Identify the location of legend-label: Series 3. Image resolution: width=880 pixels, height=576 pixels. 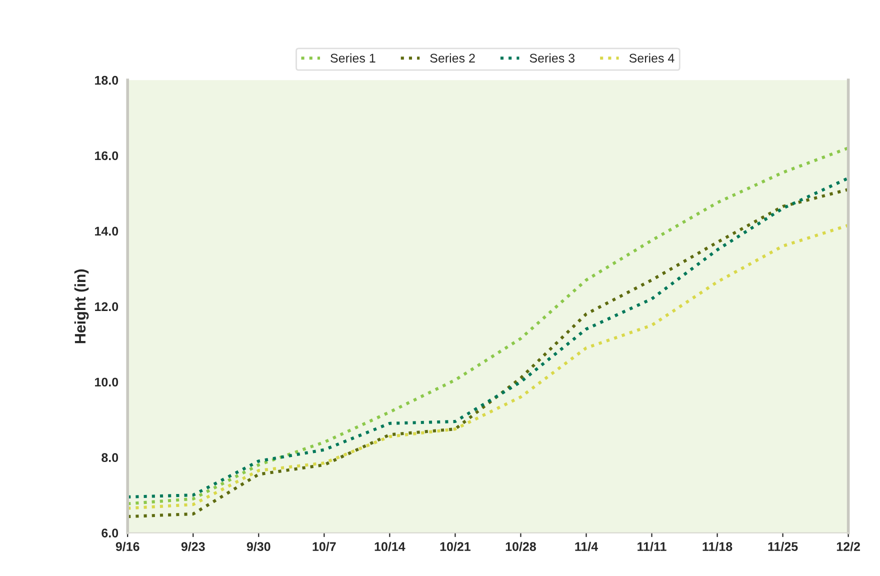
(552, 58).